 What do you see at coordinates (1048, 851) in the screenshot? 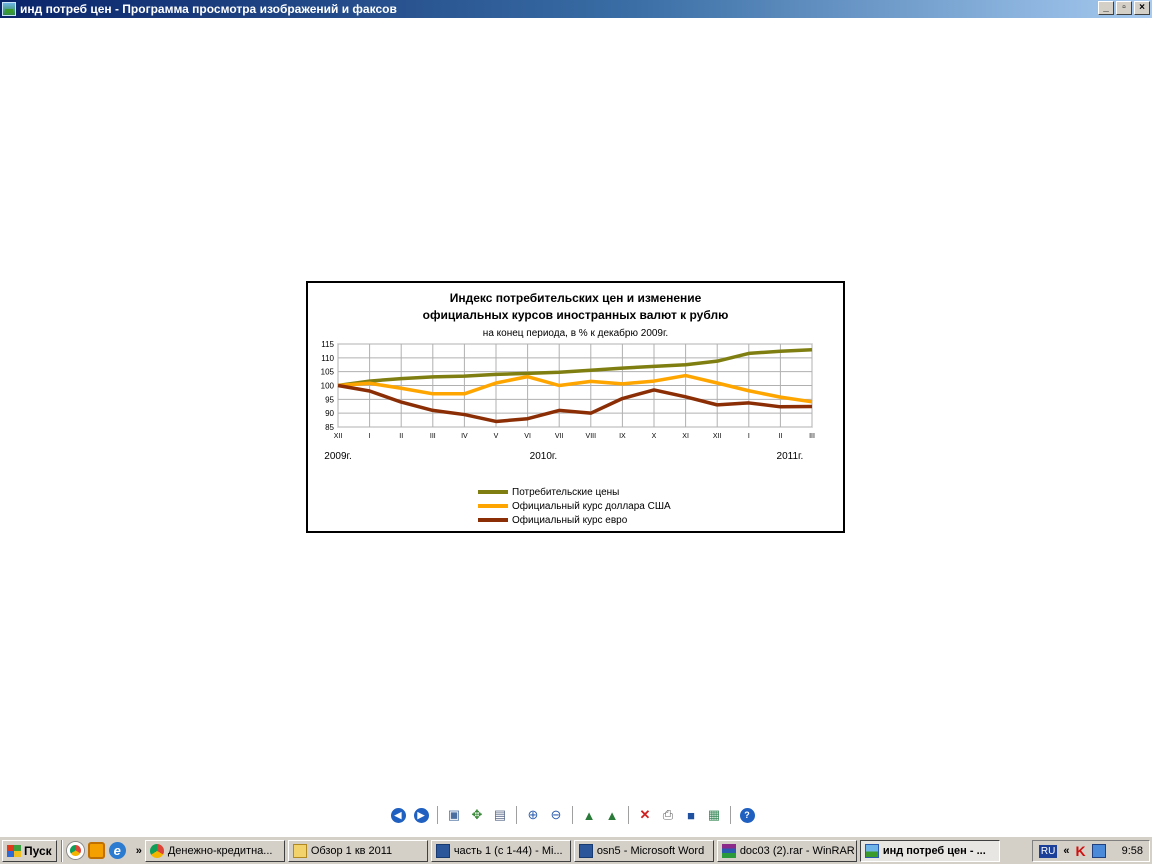
I see `language-indicator: RU` at bounding box center [1048, 851].